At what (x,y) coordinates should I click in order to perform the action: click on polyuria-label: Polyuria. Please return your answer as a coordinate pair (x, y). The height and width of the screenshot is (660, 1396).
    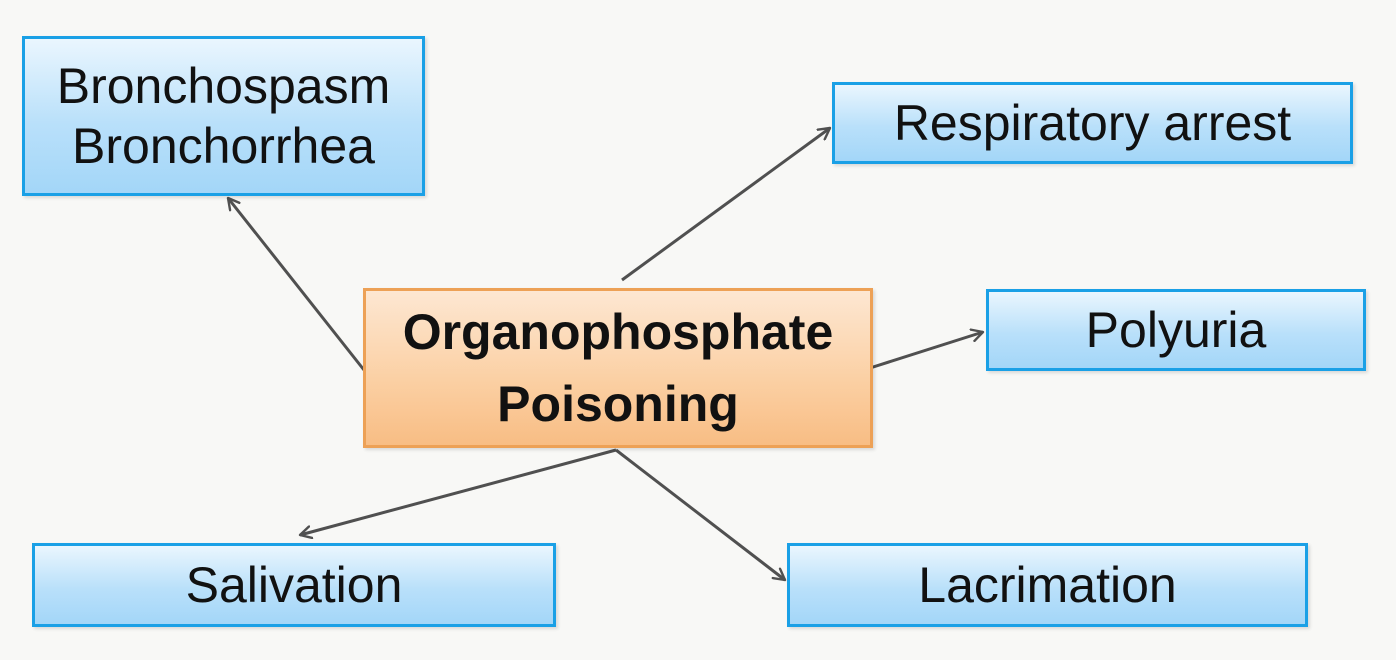
    Looking at the image, I should click on (1176, 330).